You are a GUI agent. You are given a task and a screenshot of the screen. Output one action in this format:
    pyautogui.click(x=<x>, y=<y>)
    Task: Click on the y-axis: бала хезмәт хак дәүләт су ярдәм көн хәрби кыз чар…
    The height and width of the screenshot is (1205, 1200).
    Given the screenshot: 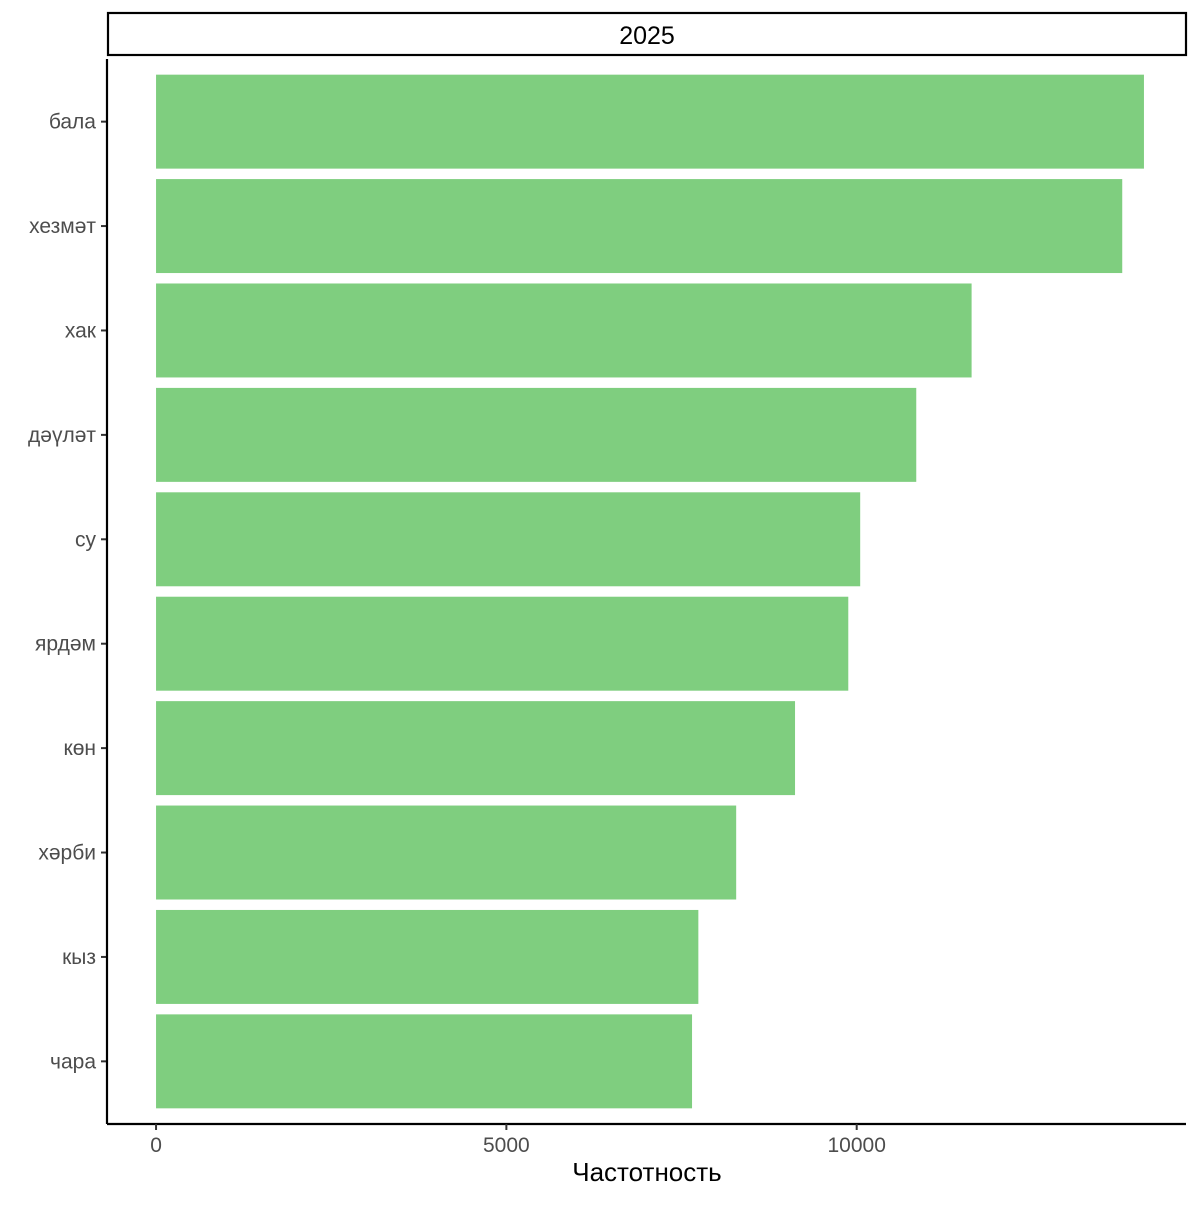 What is the action you would take?
    pyautogui.click(x=68, y=591)
    